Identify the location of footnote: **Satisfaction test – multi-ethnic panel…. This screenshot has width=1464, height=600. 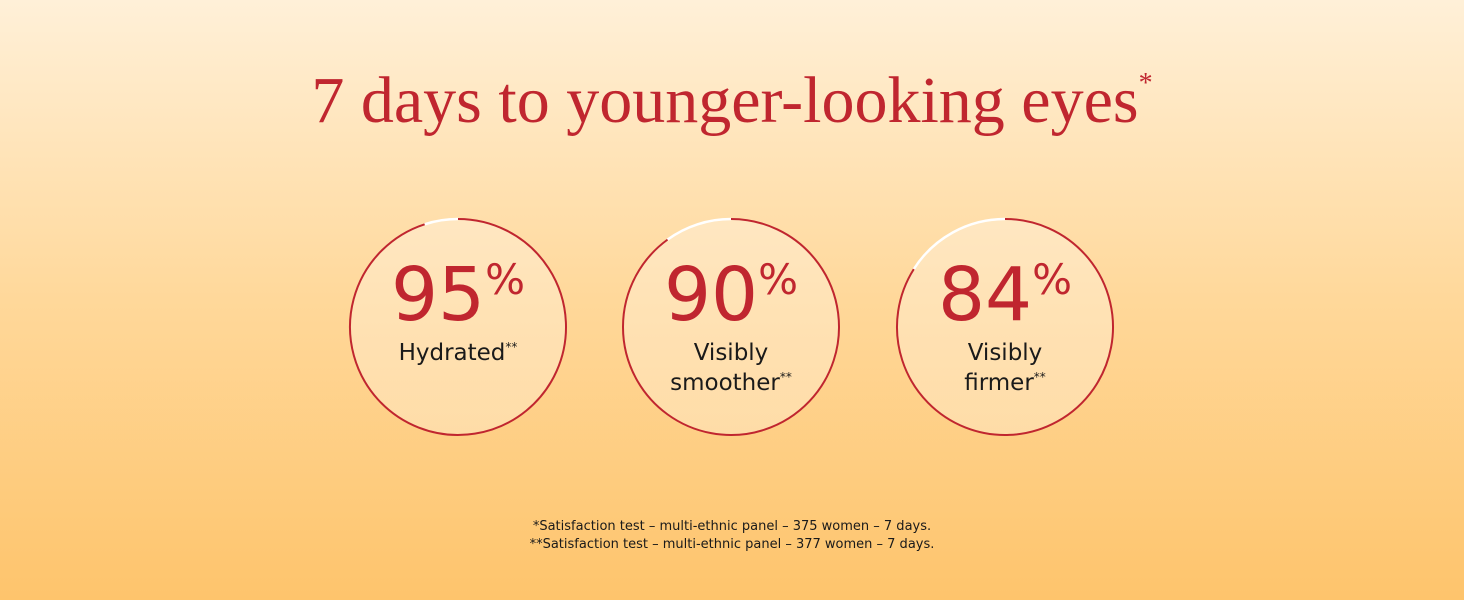
(732, 544).